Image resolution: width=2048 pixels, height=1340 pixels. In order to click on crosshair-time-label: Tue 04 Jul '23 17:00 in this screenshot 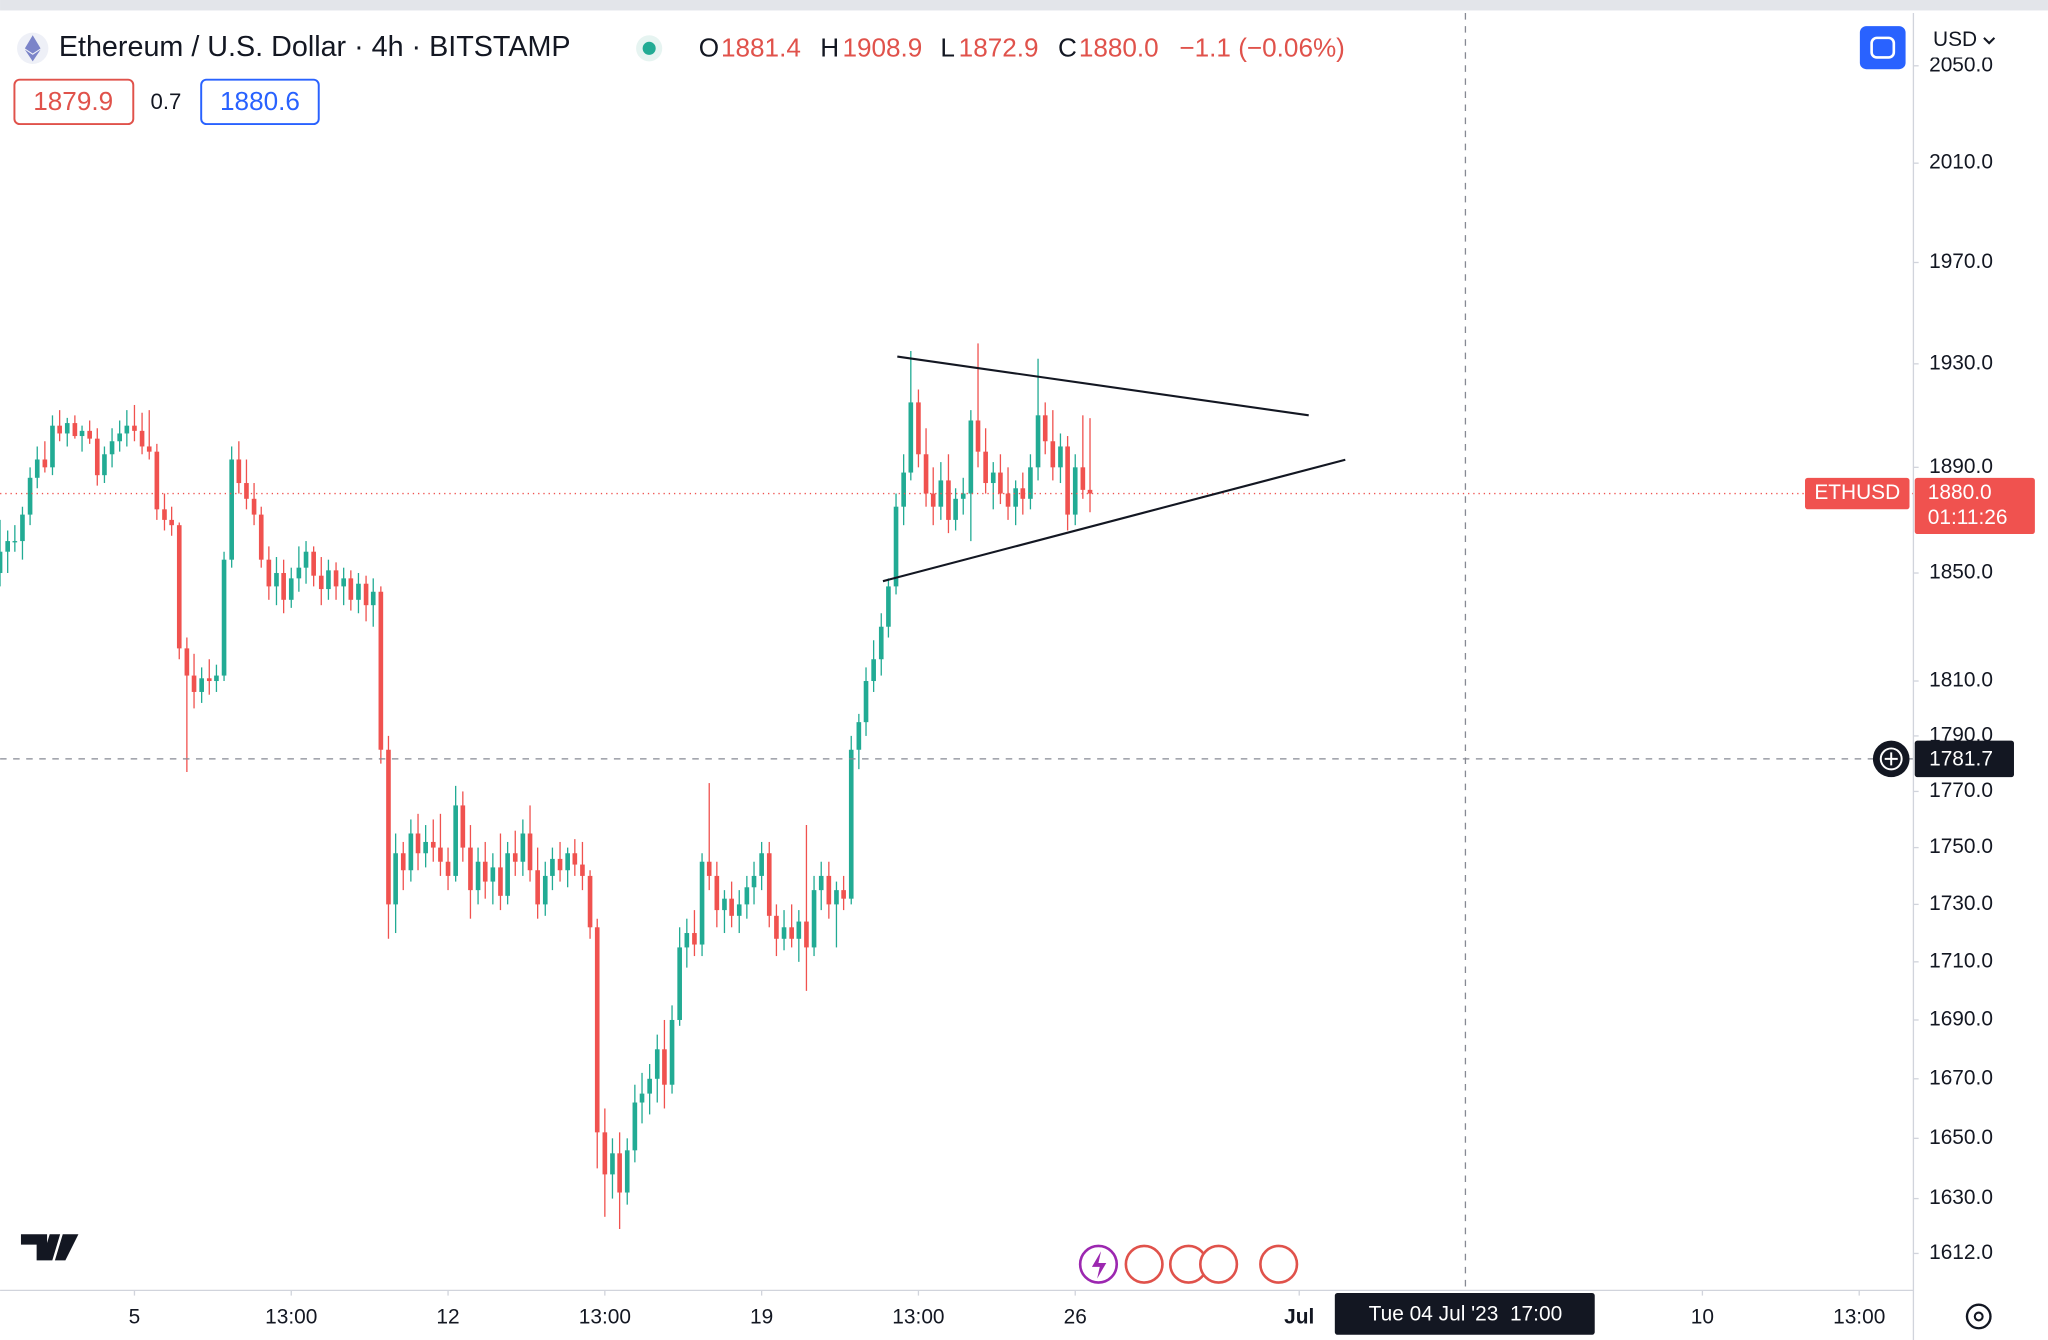, I will do `click(1466, 1314)`.